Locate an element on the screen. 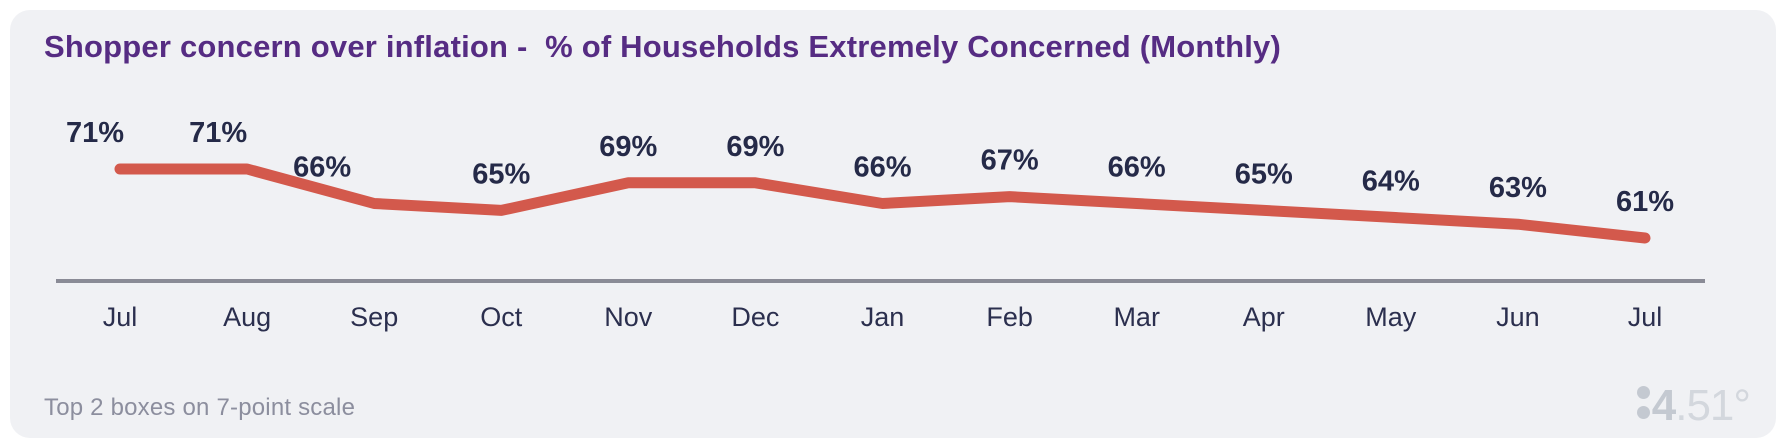 The width and height of the screenshot is (1786, 448). x-tick-label: Apr is located at coordinates (1264, 317).